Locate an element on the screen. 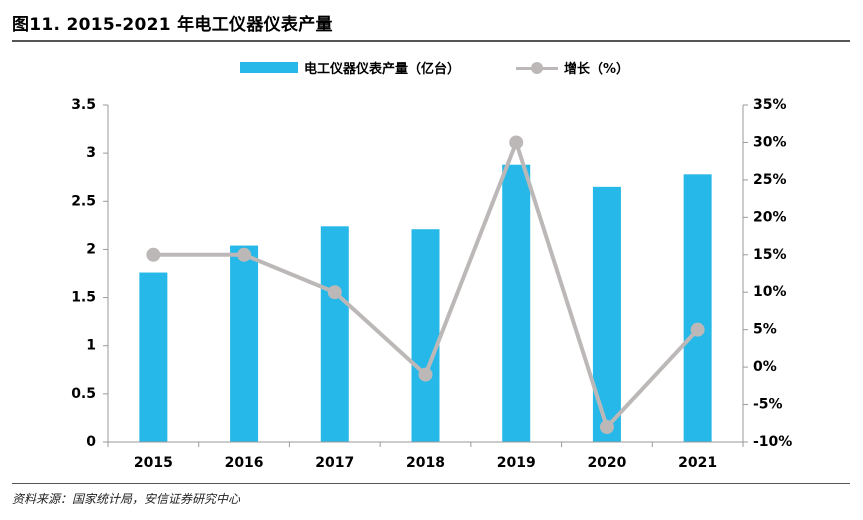  y-right-tick-label: 20% is located at coordinates (770, 217).